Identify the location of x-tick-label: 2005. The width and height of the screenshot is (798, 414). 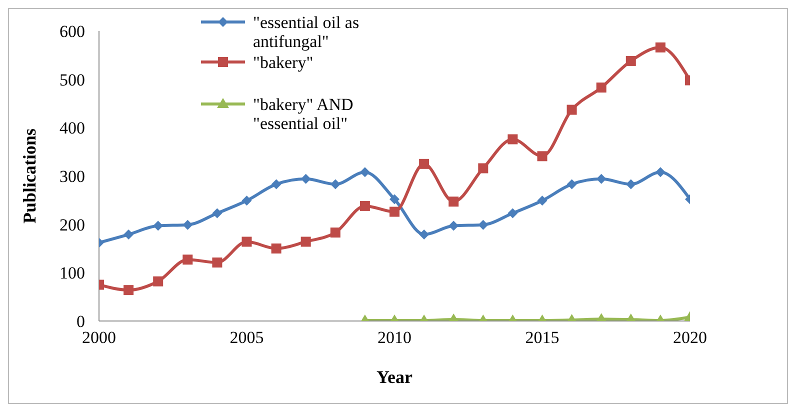
(247, 338).